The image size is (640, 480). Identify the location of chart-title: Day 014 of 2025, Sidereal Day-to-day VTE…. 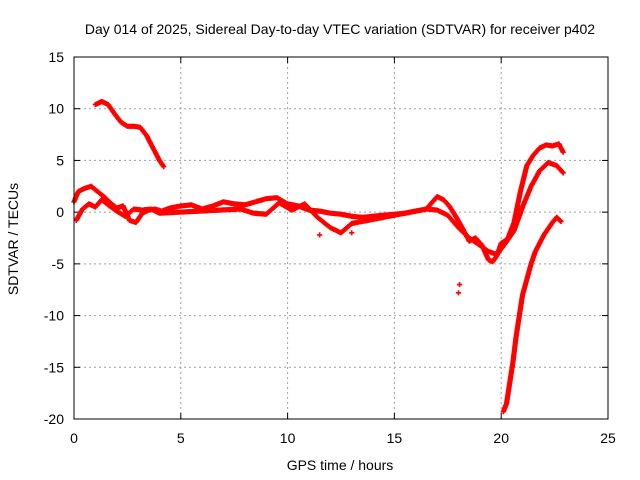
(340, 29).